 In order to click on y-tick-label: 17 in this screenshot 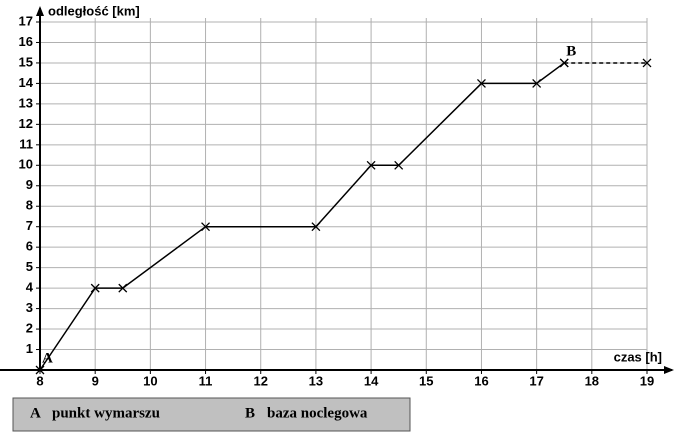, I will do `click(26, 20)`.